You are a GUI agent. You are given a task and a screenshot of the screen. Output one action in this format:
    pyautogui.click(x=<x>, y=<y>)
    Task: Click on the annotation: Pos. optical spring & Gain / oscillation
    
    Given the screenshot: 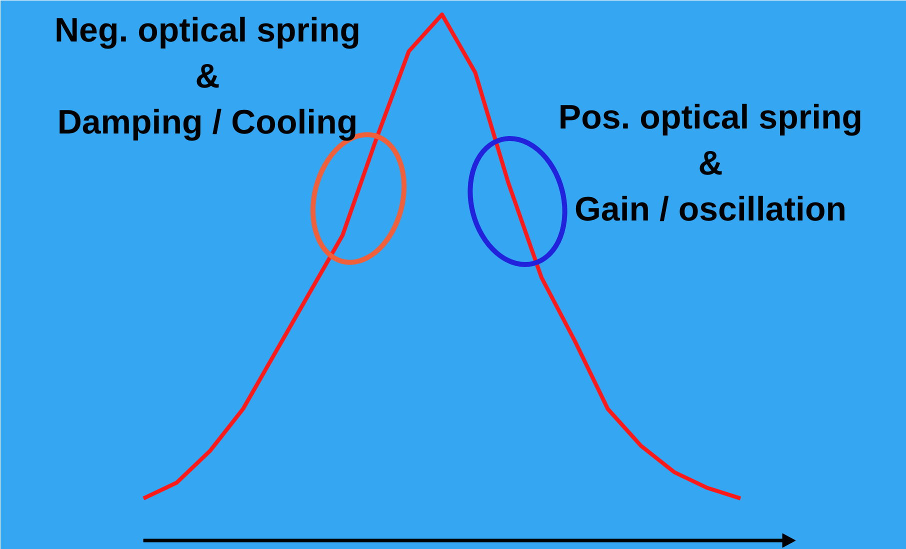 What is the action you would take?
    pyautogui.click(x=710, y=163)
    